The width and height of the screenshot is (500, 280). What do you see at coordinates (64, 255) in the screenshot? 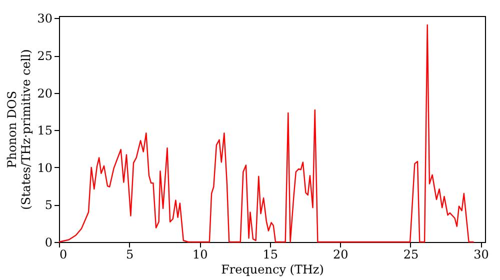
I see `x-tick-label: 0` at bounding box center [64, 255].